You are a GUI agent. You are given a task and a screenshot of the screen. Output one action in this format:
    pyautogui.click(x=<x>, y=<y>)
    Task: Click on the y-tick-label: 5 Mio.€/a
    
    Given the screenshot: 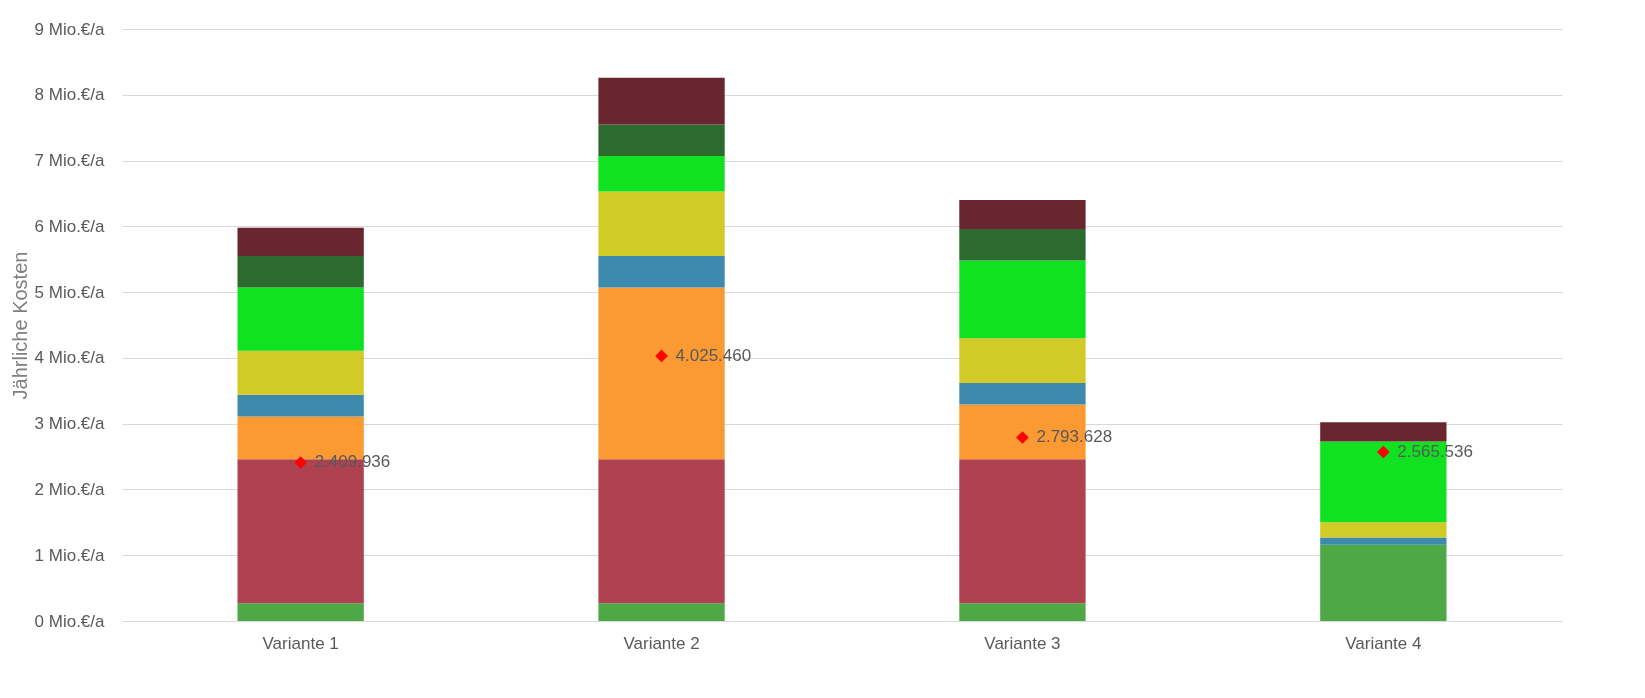 What is the action you would take?
    pyautogui.click(x=70, y=292)
    